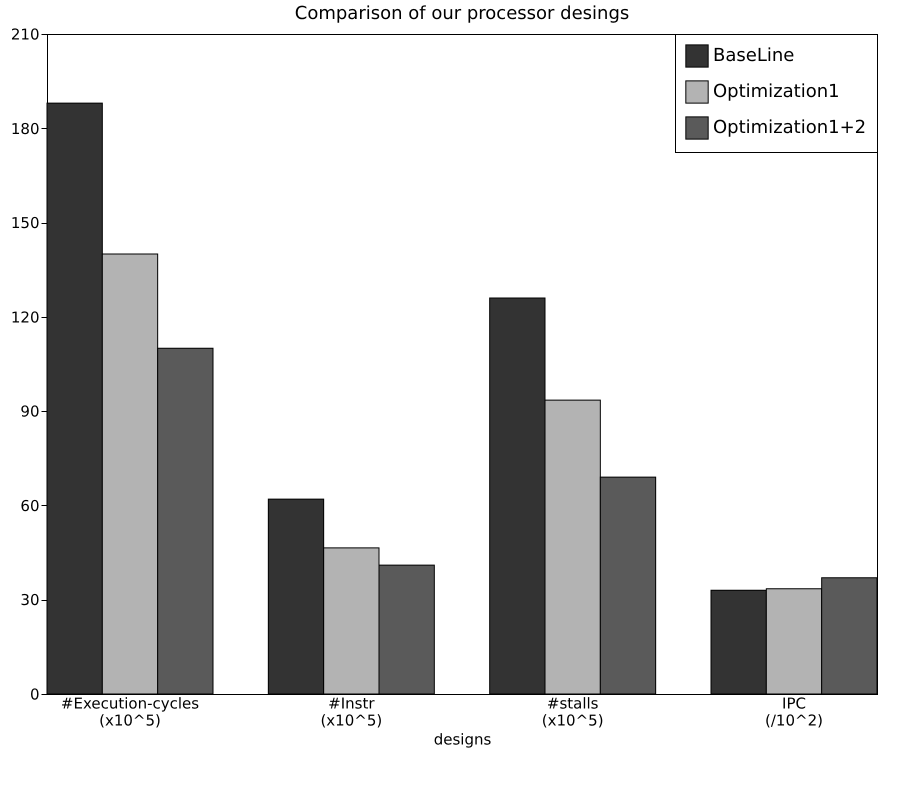 The image size is (917, 801). Describe the element at coordinates (30, 411) in the screenshot. I see `y-tick-label: 90` at that location.